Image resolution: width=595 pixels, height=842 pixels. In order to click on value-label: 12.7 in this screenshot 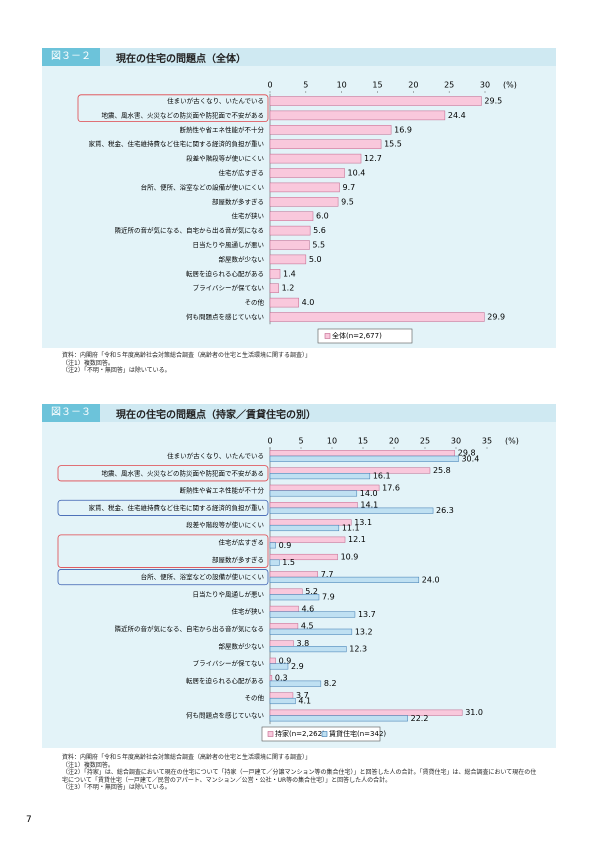, I will do `click(373, 158)`.